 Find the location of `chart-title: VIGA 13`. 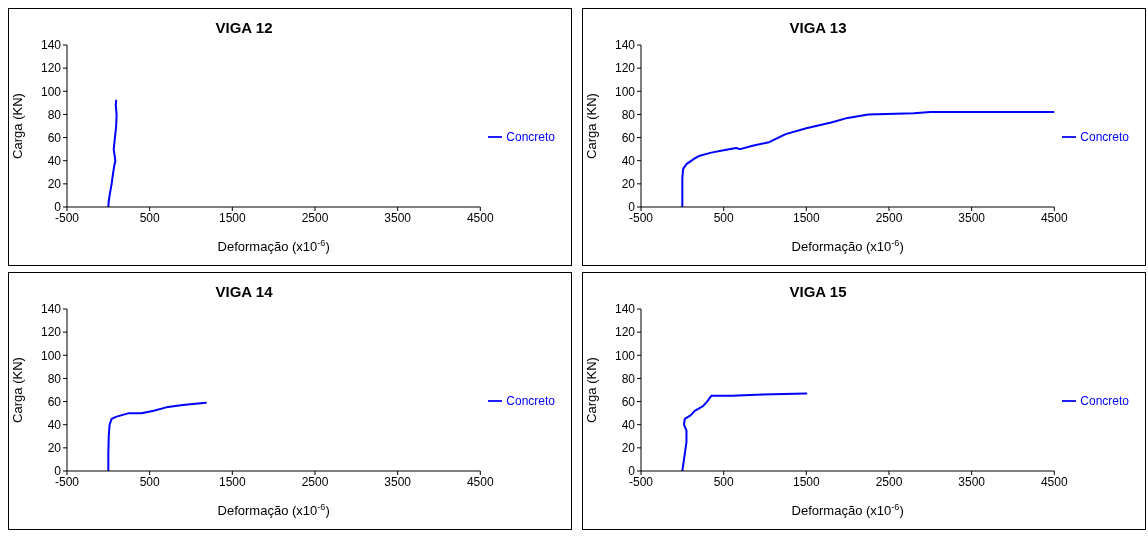

chart-title: VIGA 13 is located at coordinates (818, 27).